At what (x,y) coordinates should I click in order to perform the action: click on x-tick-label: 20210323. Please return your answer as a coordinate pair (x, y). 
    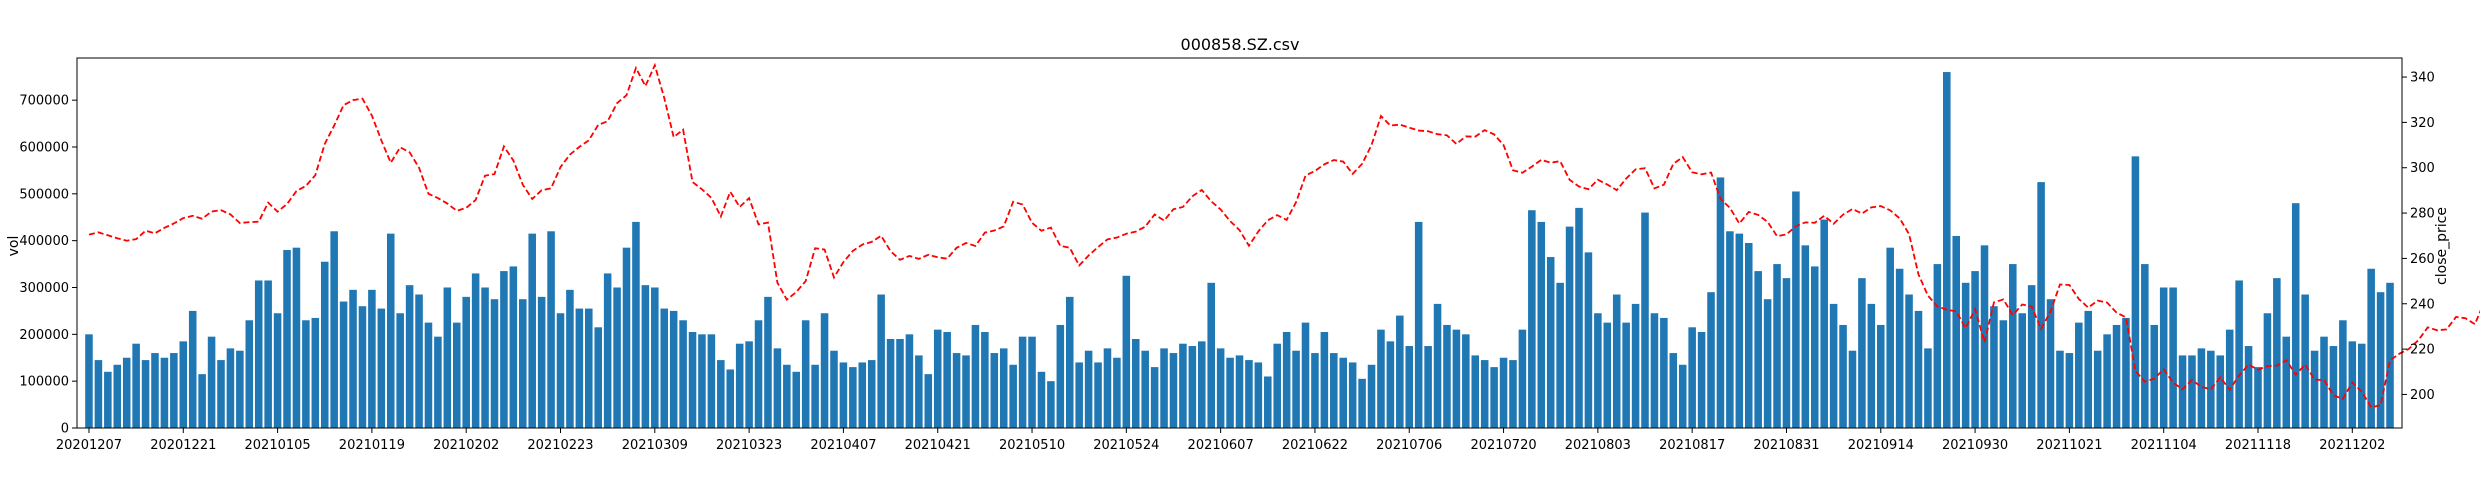
    Looking at the image, I should click on (749, 445).